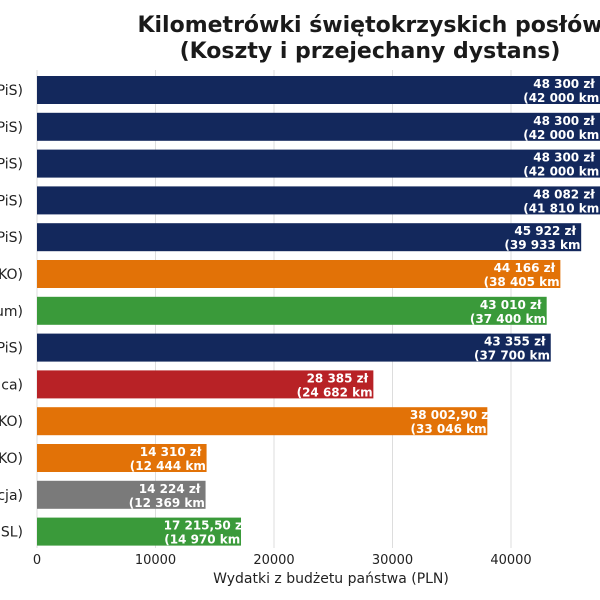  I want to click on x-axis-ticks: 0 10000 20000 30000 40000, so click(282, 560).